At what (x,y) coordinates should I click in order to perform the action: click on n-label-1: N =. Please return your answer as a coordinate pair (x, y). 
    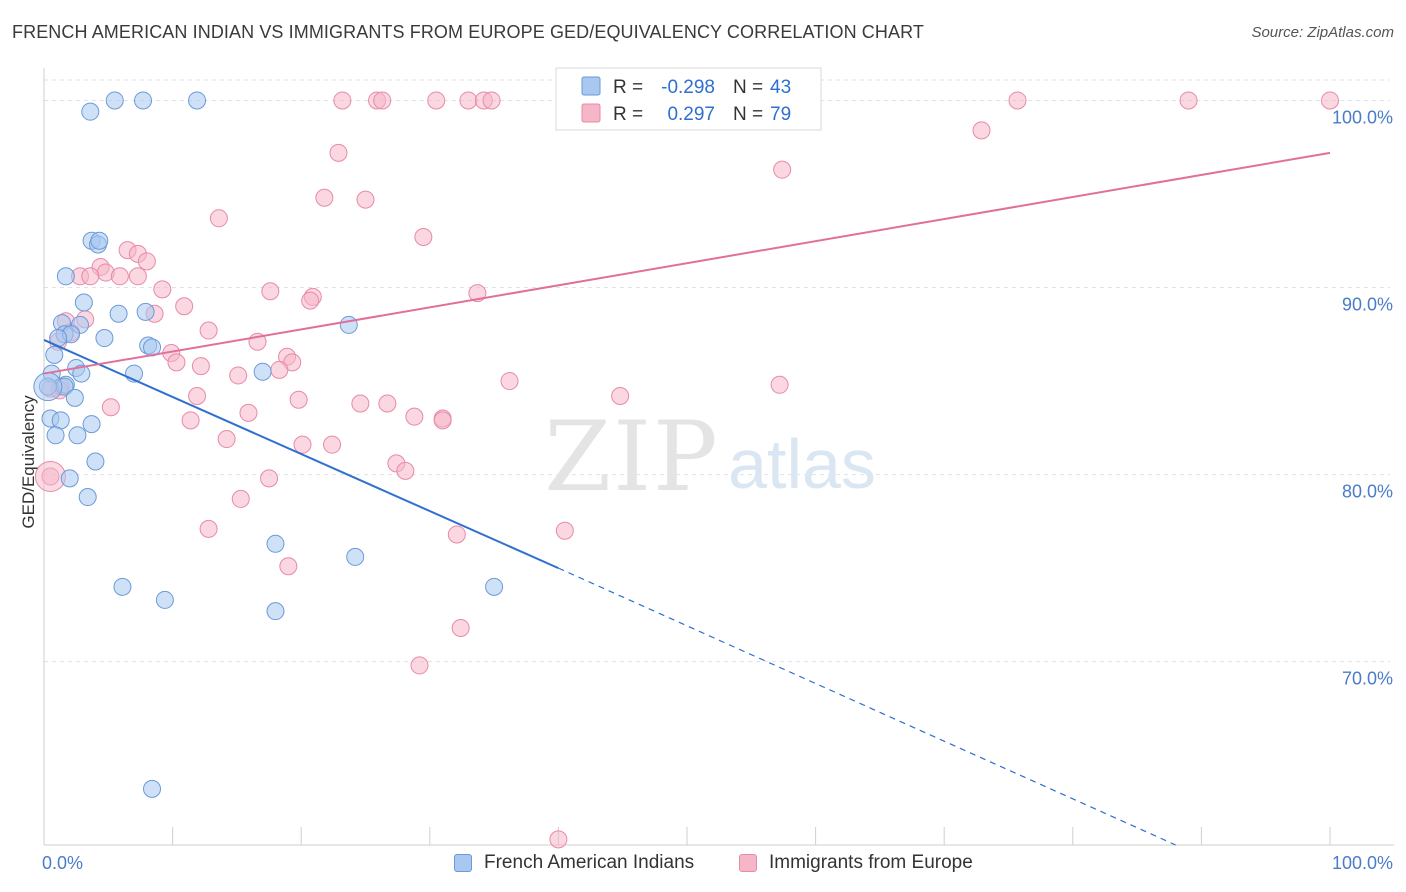
    Looking at the image, I should click on (748, 87).